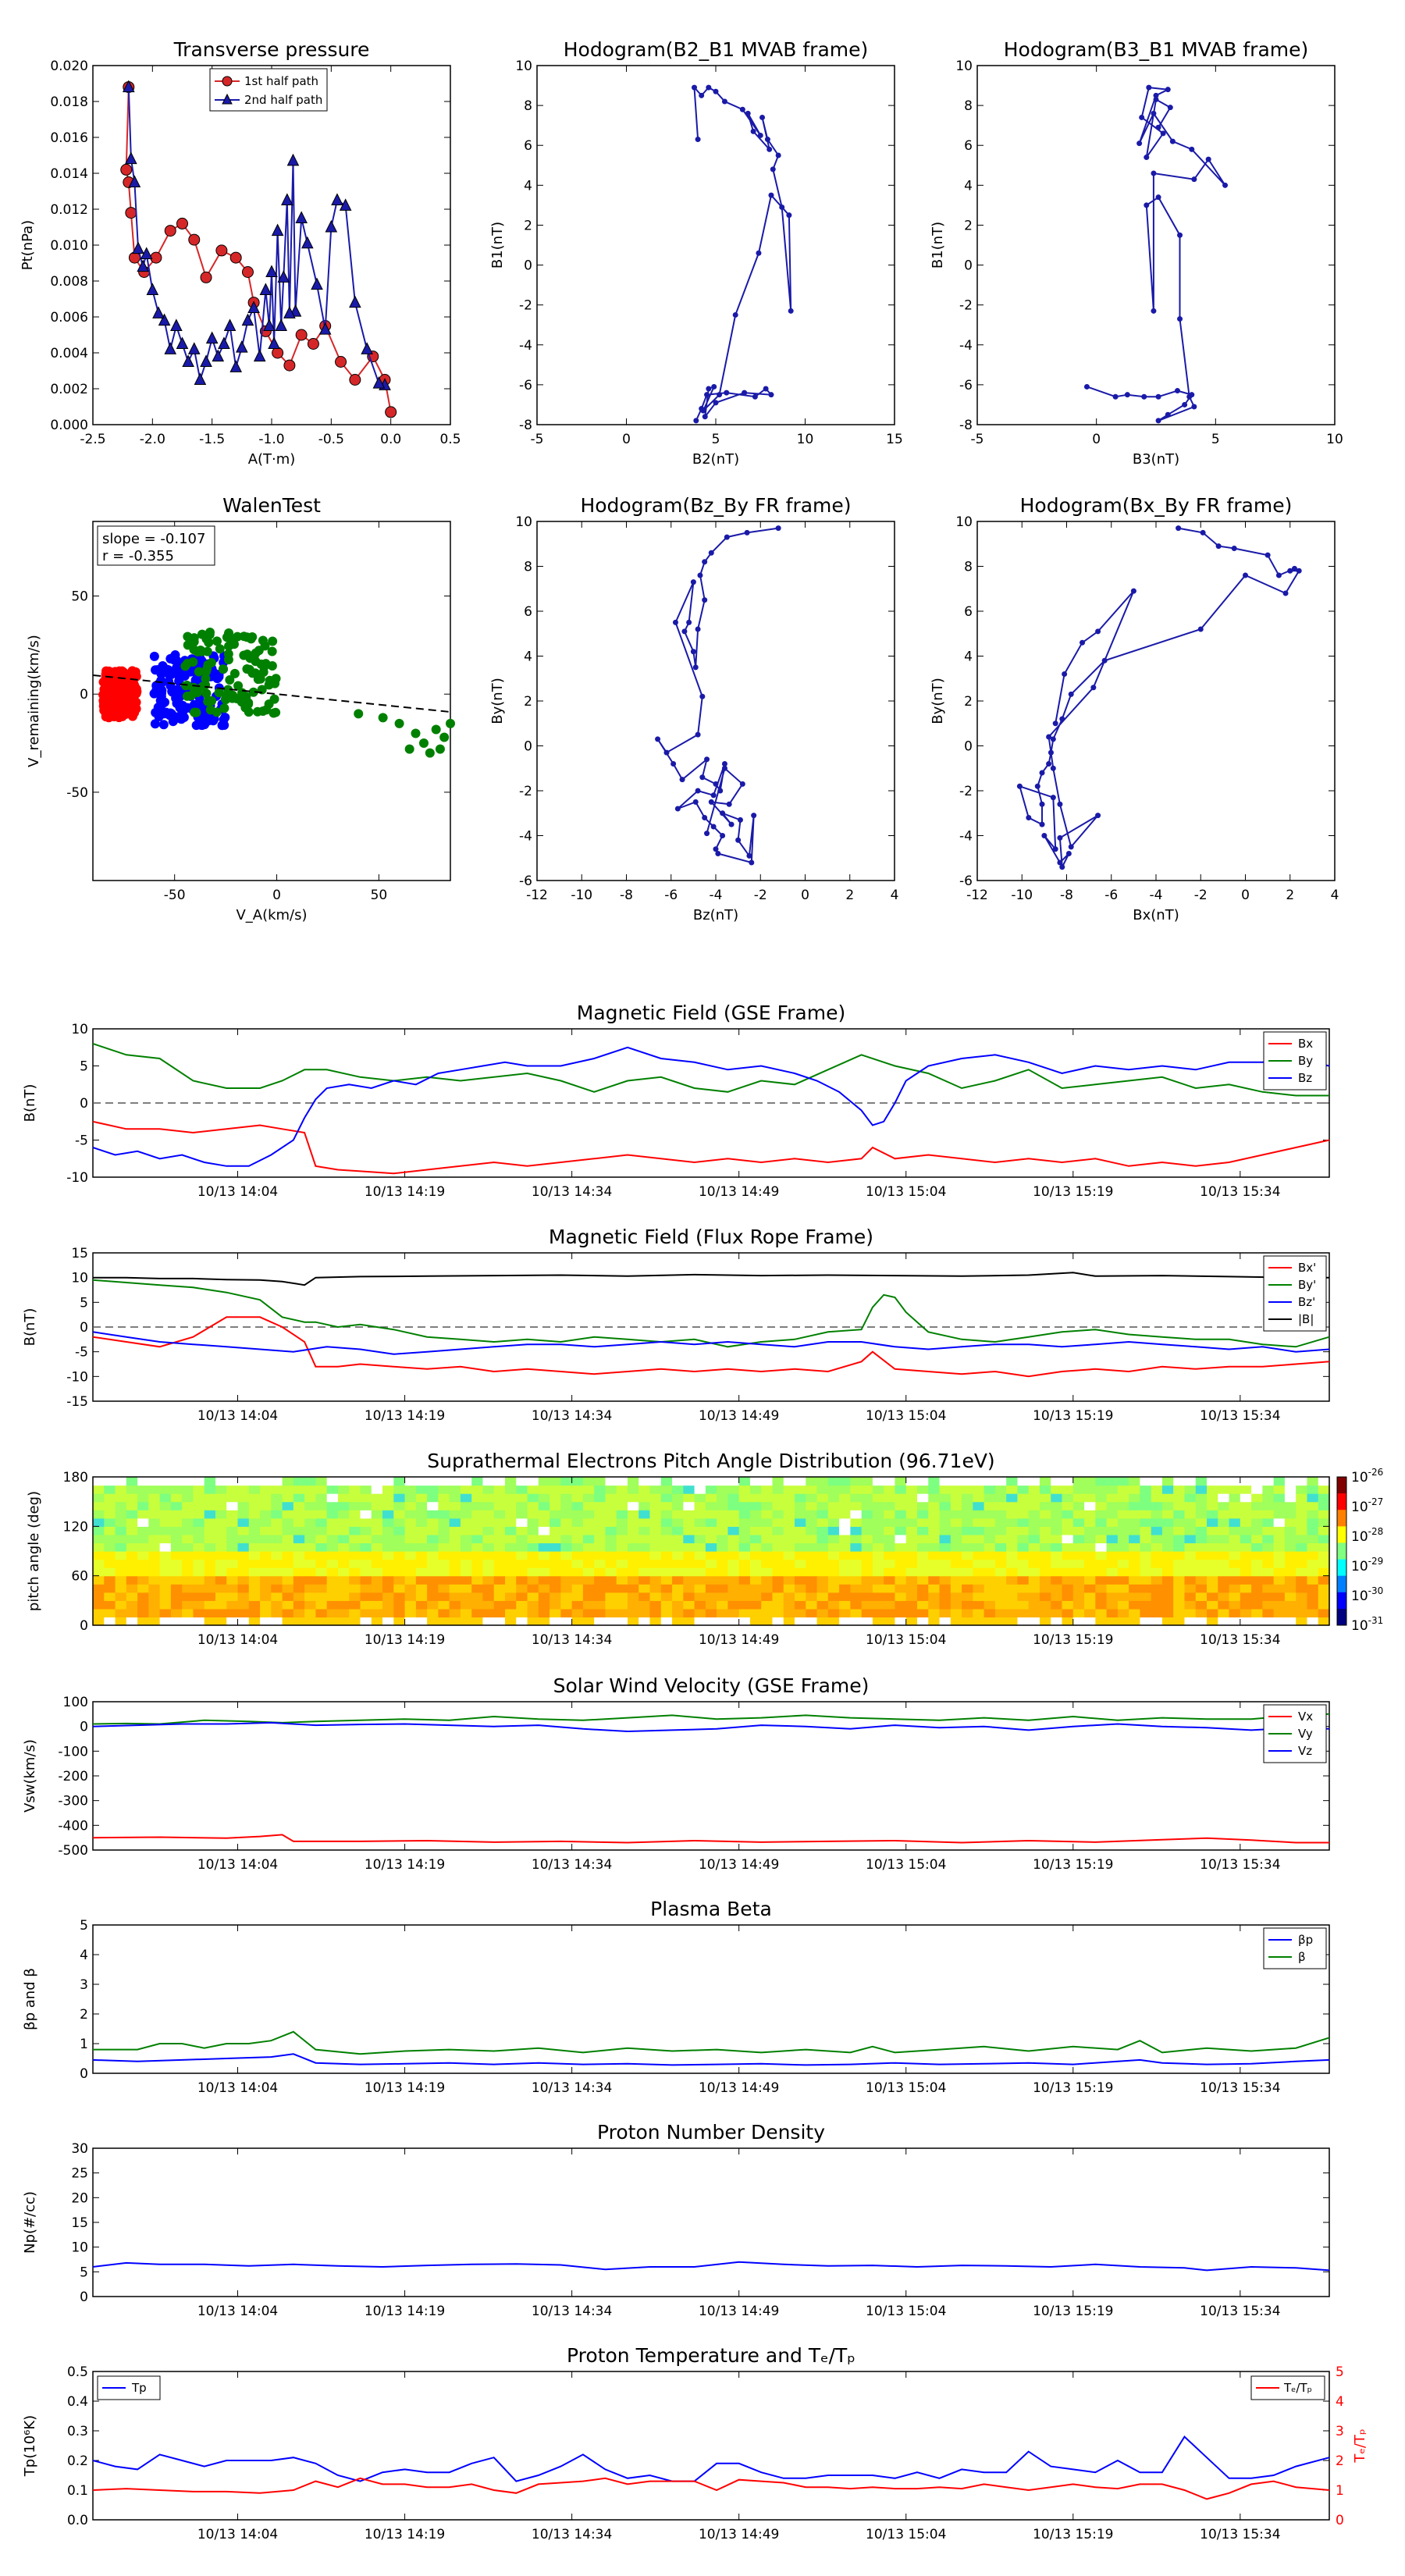 This screenshot has width=1405, height=2576. I want to click on tp-xtick-label: -0.5, so click(331, 439).